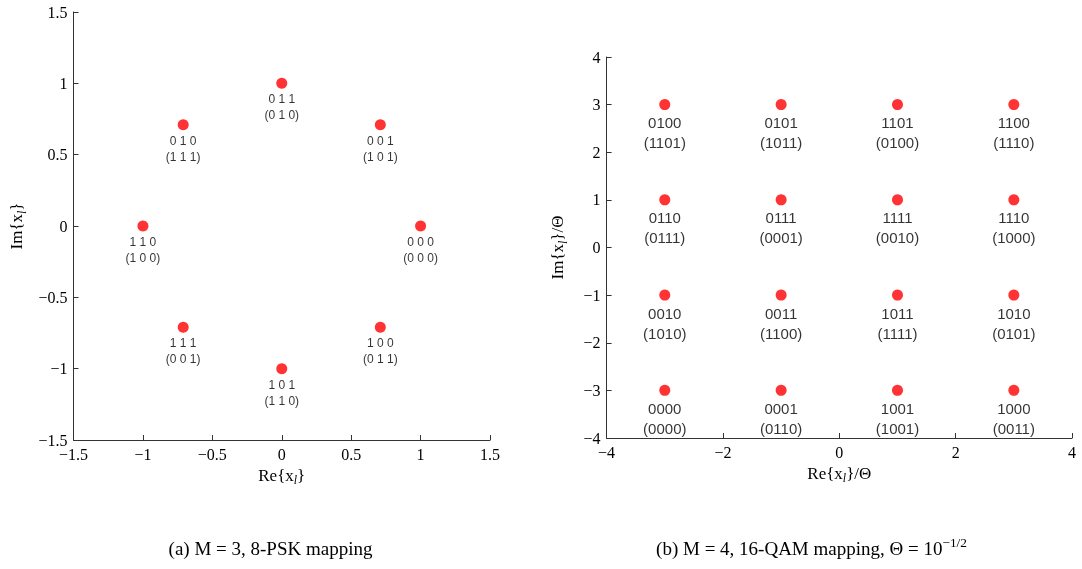  I want to click on annotation: 1 1 0 (1 0 0), so click(143, 250).